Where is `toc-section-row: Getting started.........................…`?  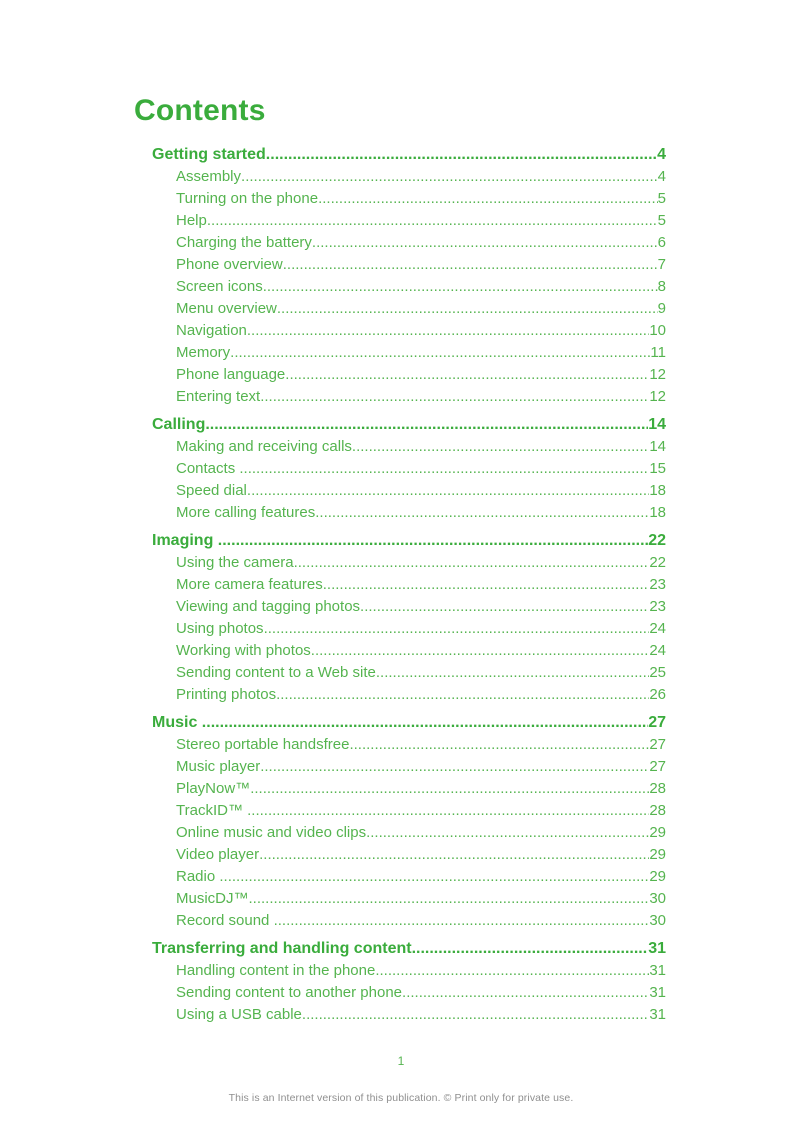
toc-section-row: Getting started.........................… is located at coordinates (409, 155).